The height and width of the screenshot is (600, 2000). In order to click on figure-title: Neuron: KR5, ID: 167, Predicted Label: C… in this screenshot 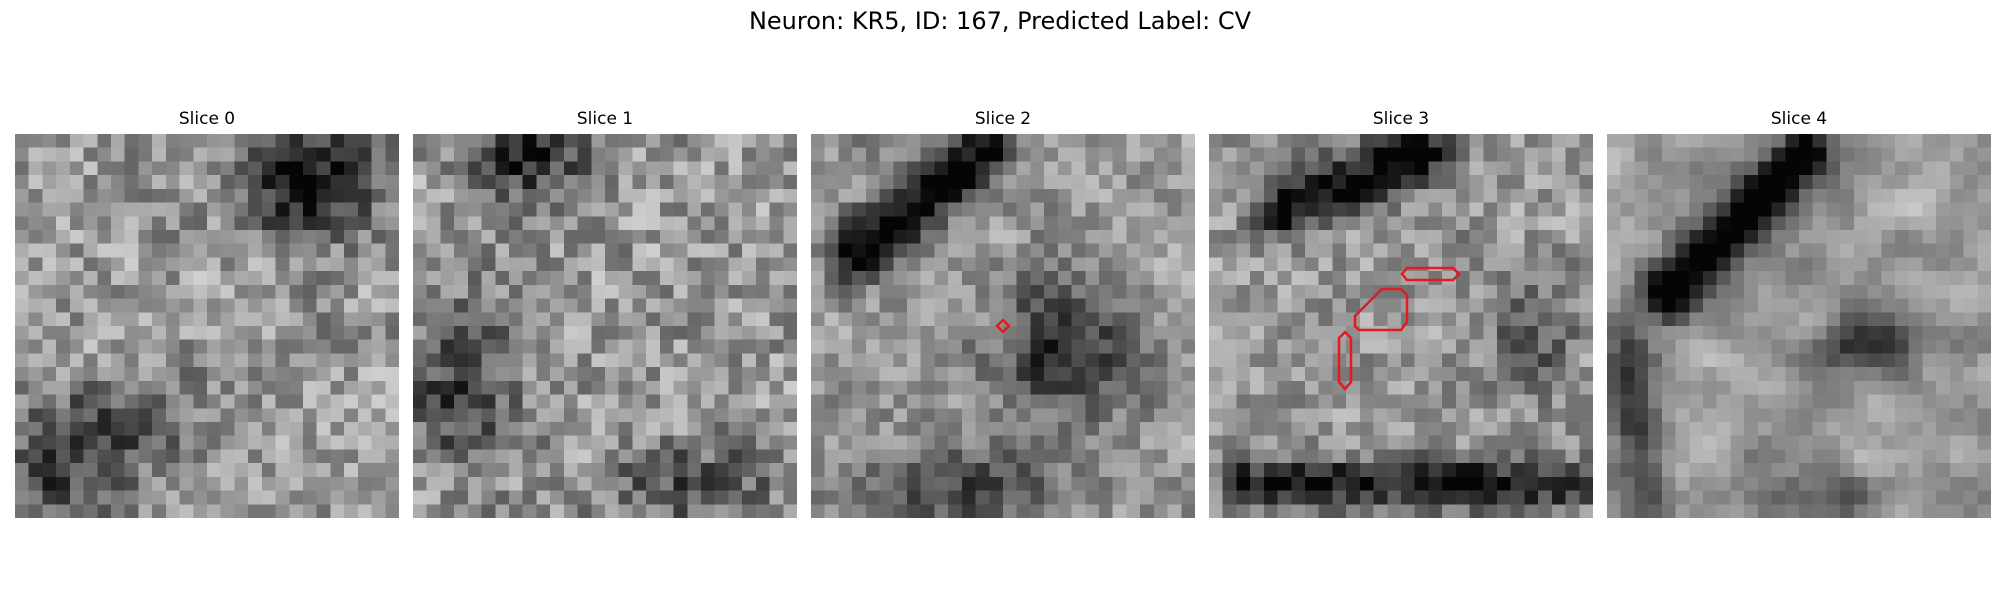, I will do `click(1000, 21)`.